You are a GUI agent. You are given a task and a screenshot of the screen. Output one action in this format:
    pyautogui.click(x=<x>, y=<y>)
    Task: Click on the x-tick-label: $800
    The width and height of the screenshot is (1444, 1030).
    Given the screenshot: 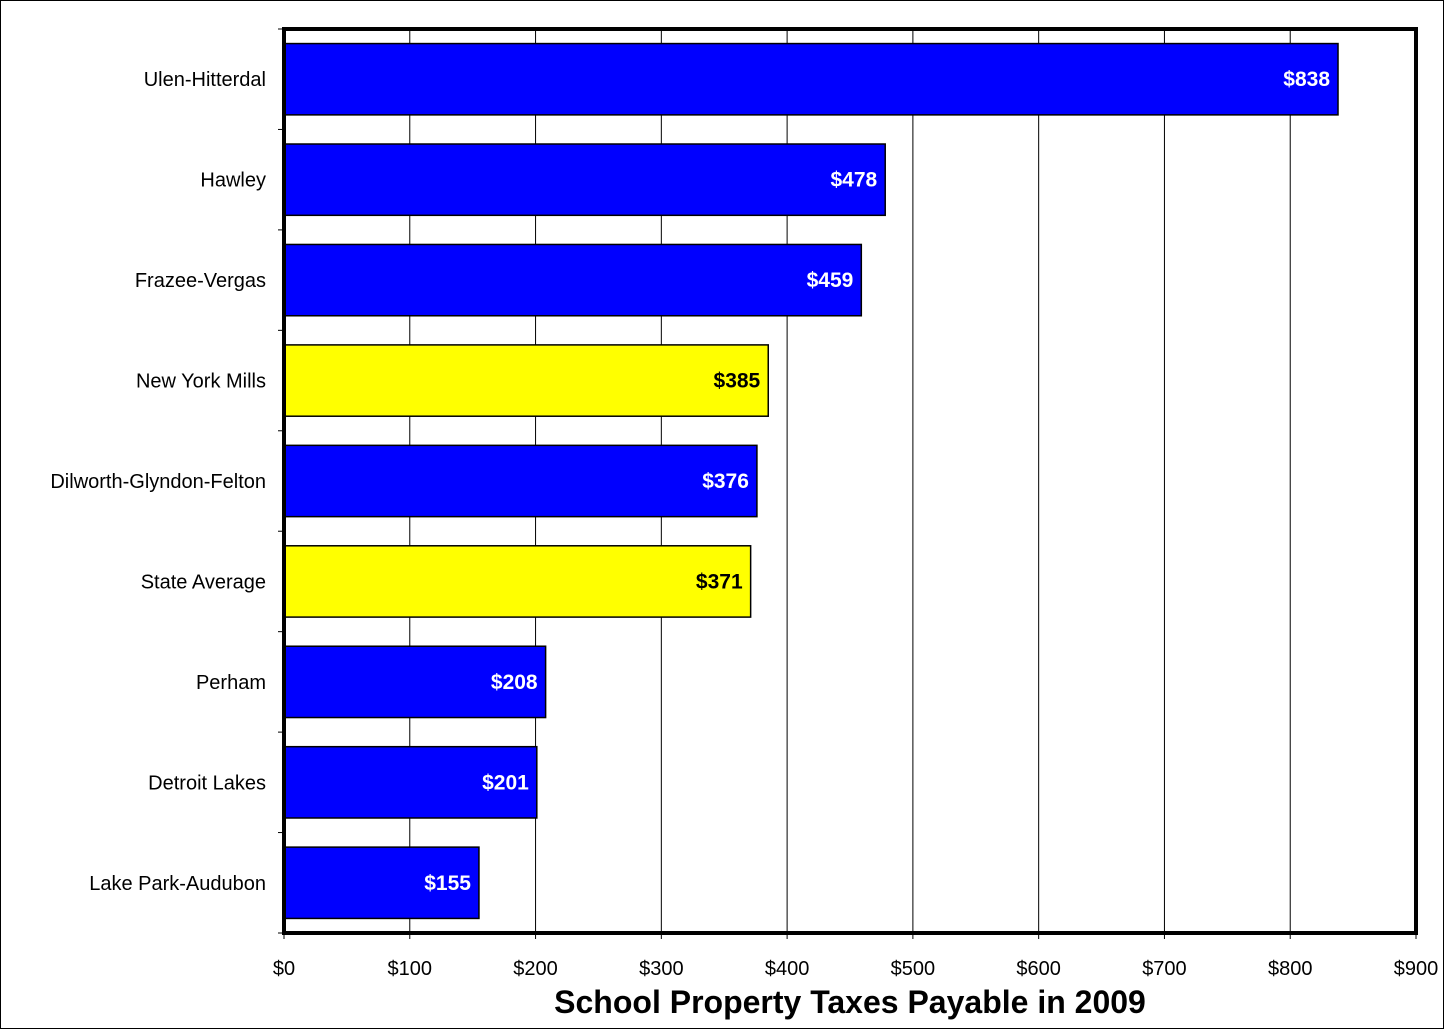 What is the action you would take?
    pyautogui.click(x=1290, y=969)
    